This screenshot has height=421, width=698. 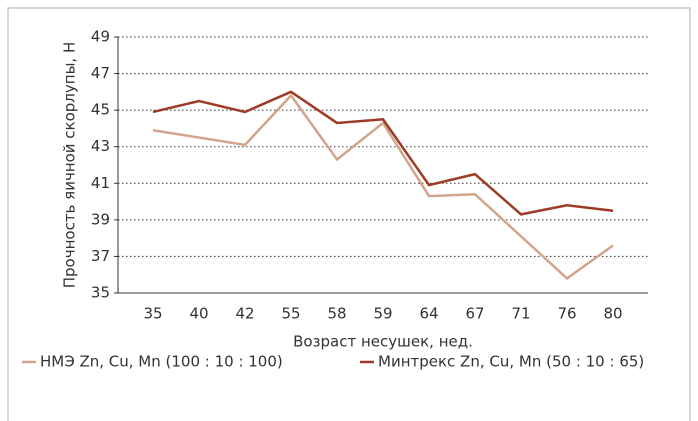 I want to click on legend-label: НМЭ Zn, Cu, Mn (100 : 10 : 100), so click(x=161, y=362).